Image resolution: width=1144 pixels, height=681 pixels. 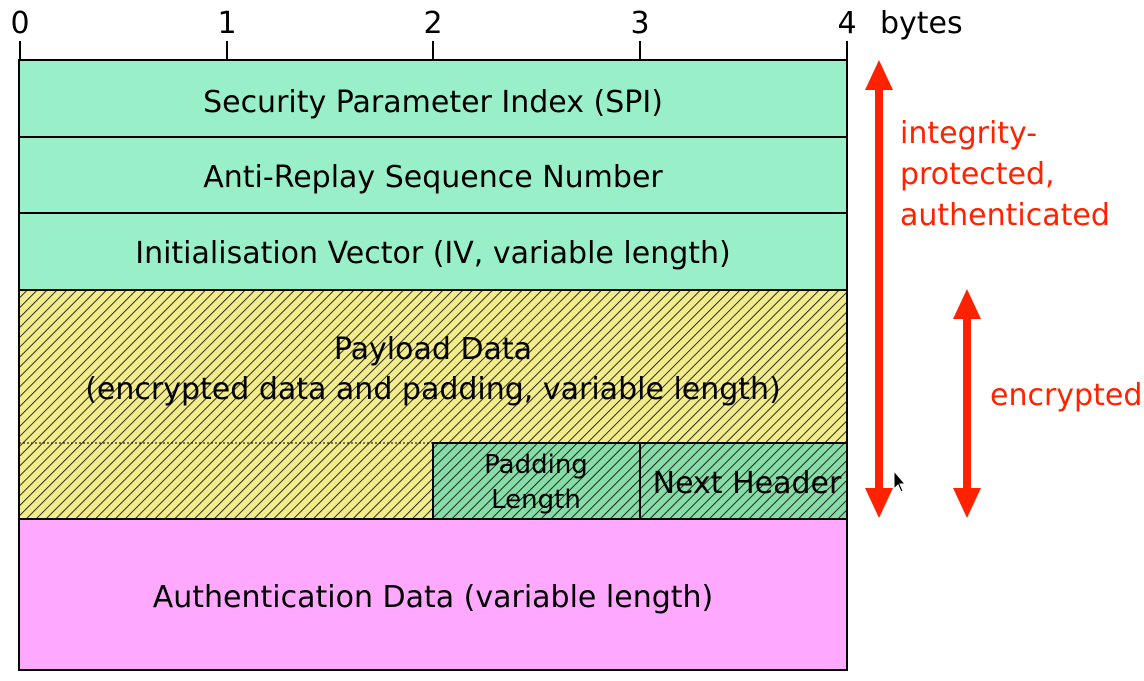 What do you see at coordinates (226, 23) in the screenshot?
I see `tick-label-1: 1` at bounding box center [226, 23].